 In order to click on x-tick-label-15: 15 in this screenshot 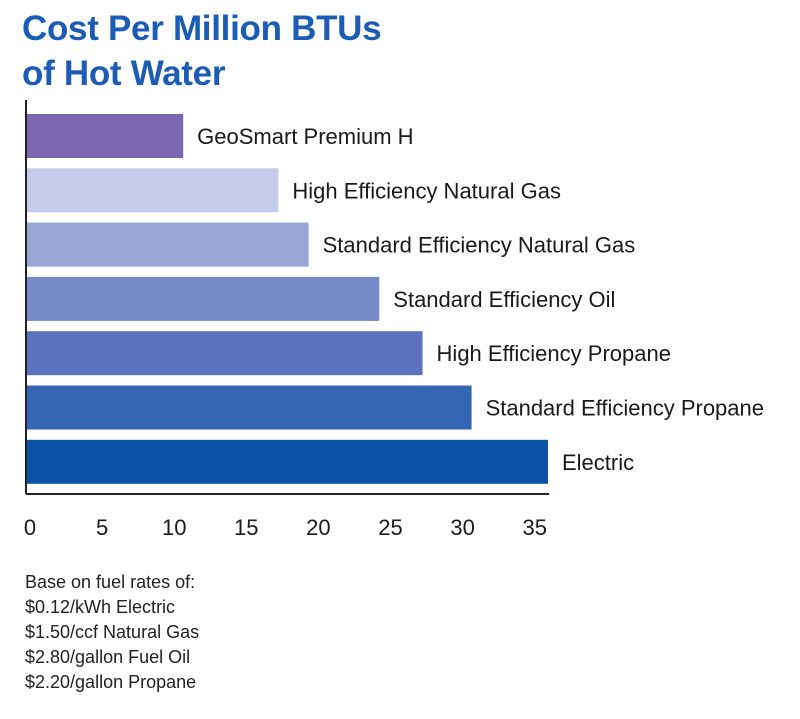, I will do `click(246, 527)`.